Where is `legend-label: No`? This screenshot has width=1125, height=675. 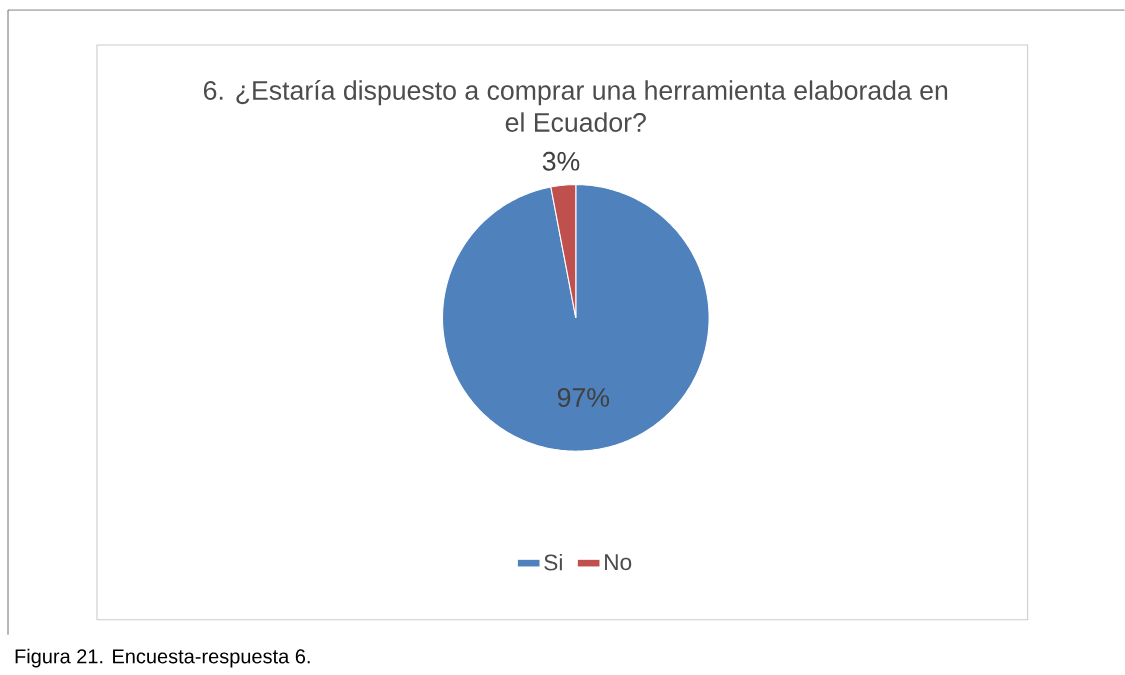
legend-label: No is located at coordinates (618, 562).